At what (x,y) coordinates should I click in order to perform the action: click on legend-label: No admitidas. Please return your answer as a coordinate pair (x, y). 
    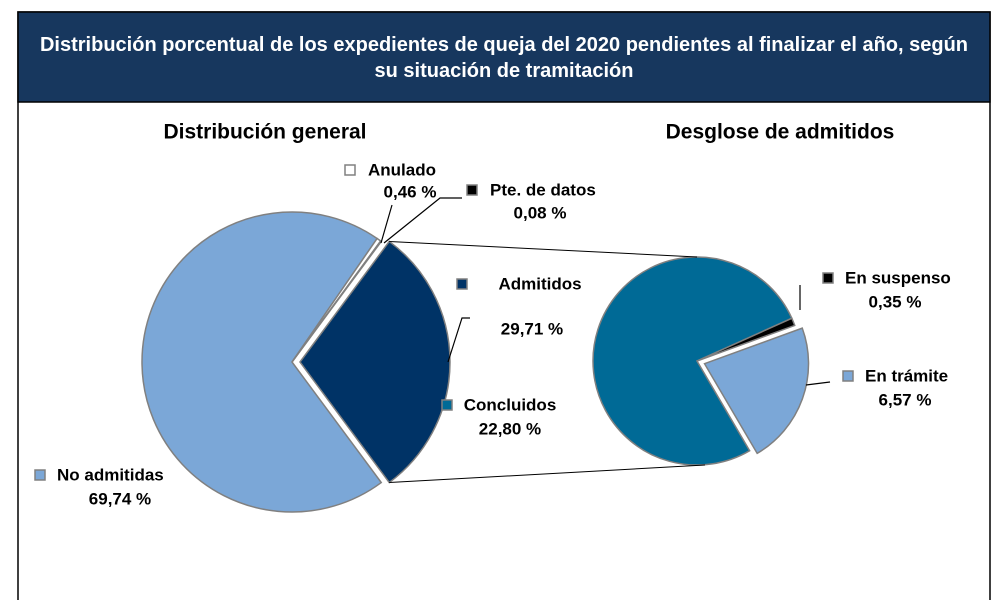
    Looking at the image, I should click on (110, 474).